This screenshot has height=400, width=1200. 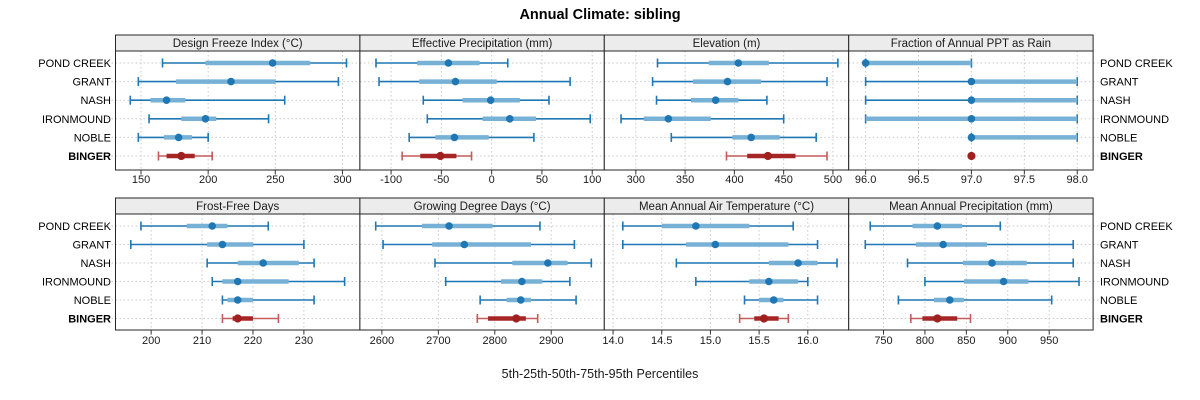 What do you see at coordinates (482, 110) in the screenshot?
I see `panel-1-bg` at bounding box center [482, 110].